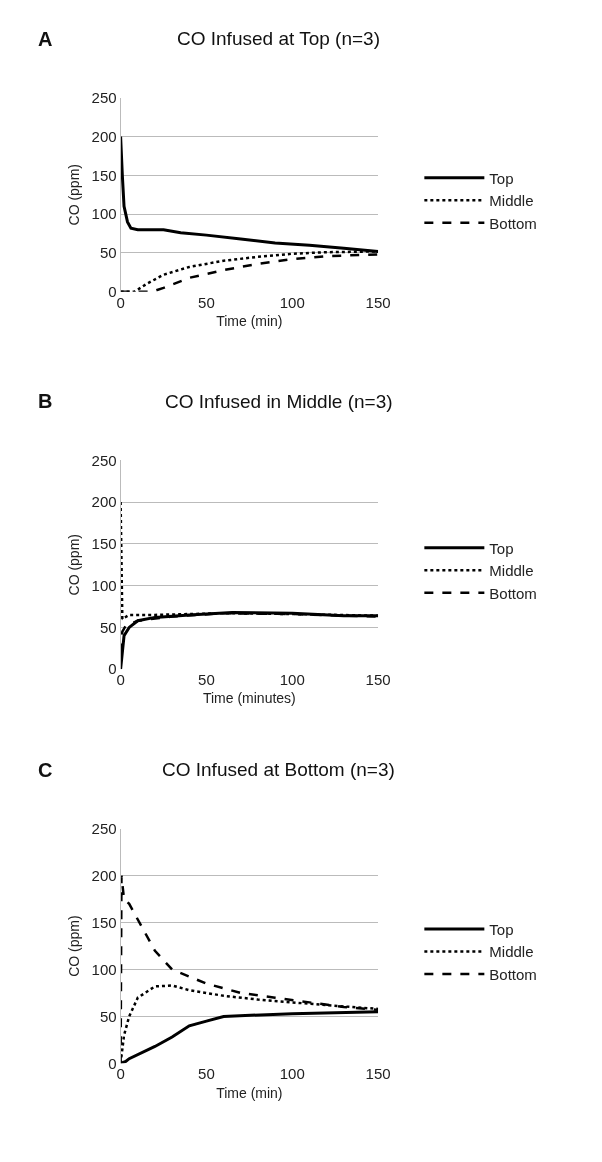  Describe the element at coordinates (279, 401) in the screenshot. I see `chart-title: CO Infused in Middle (n=3)` at that location.